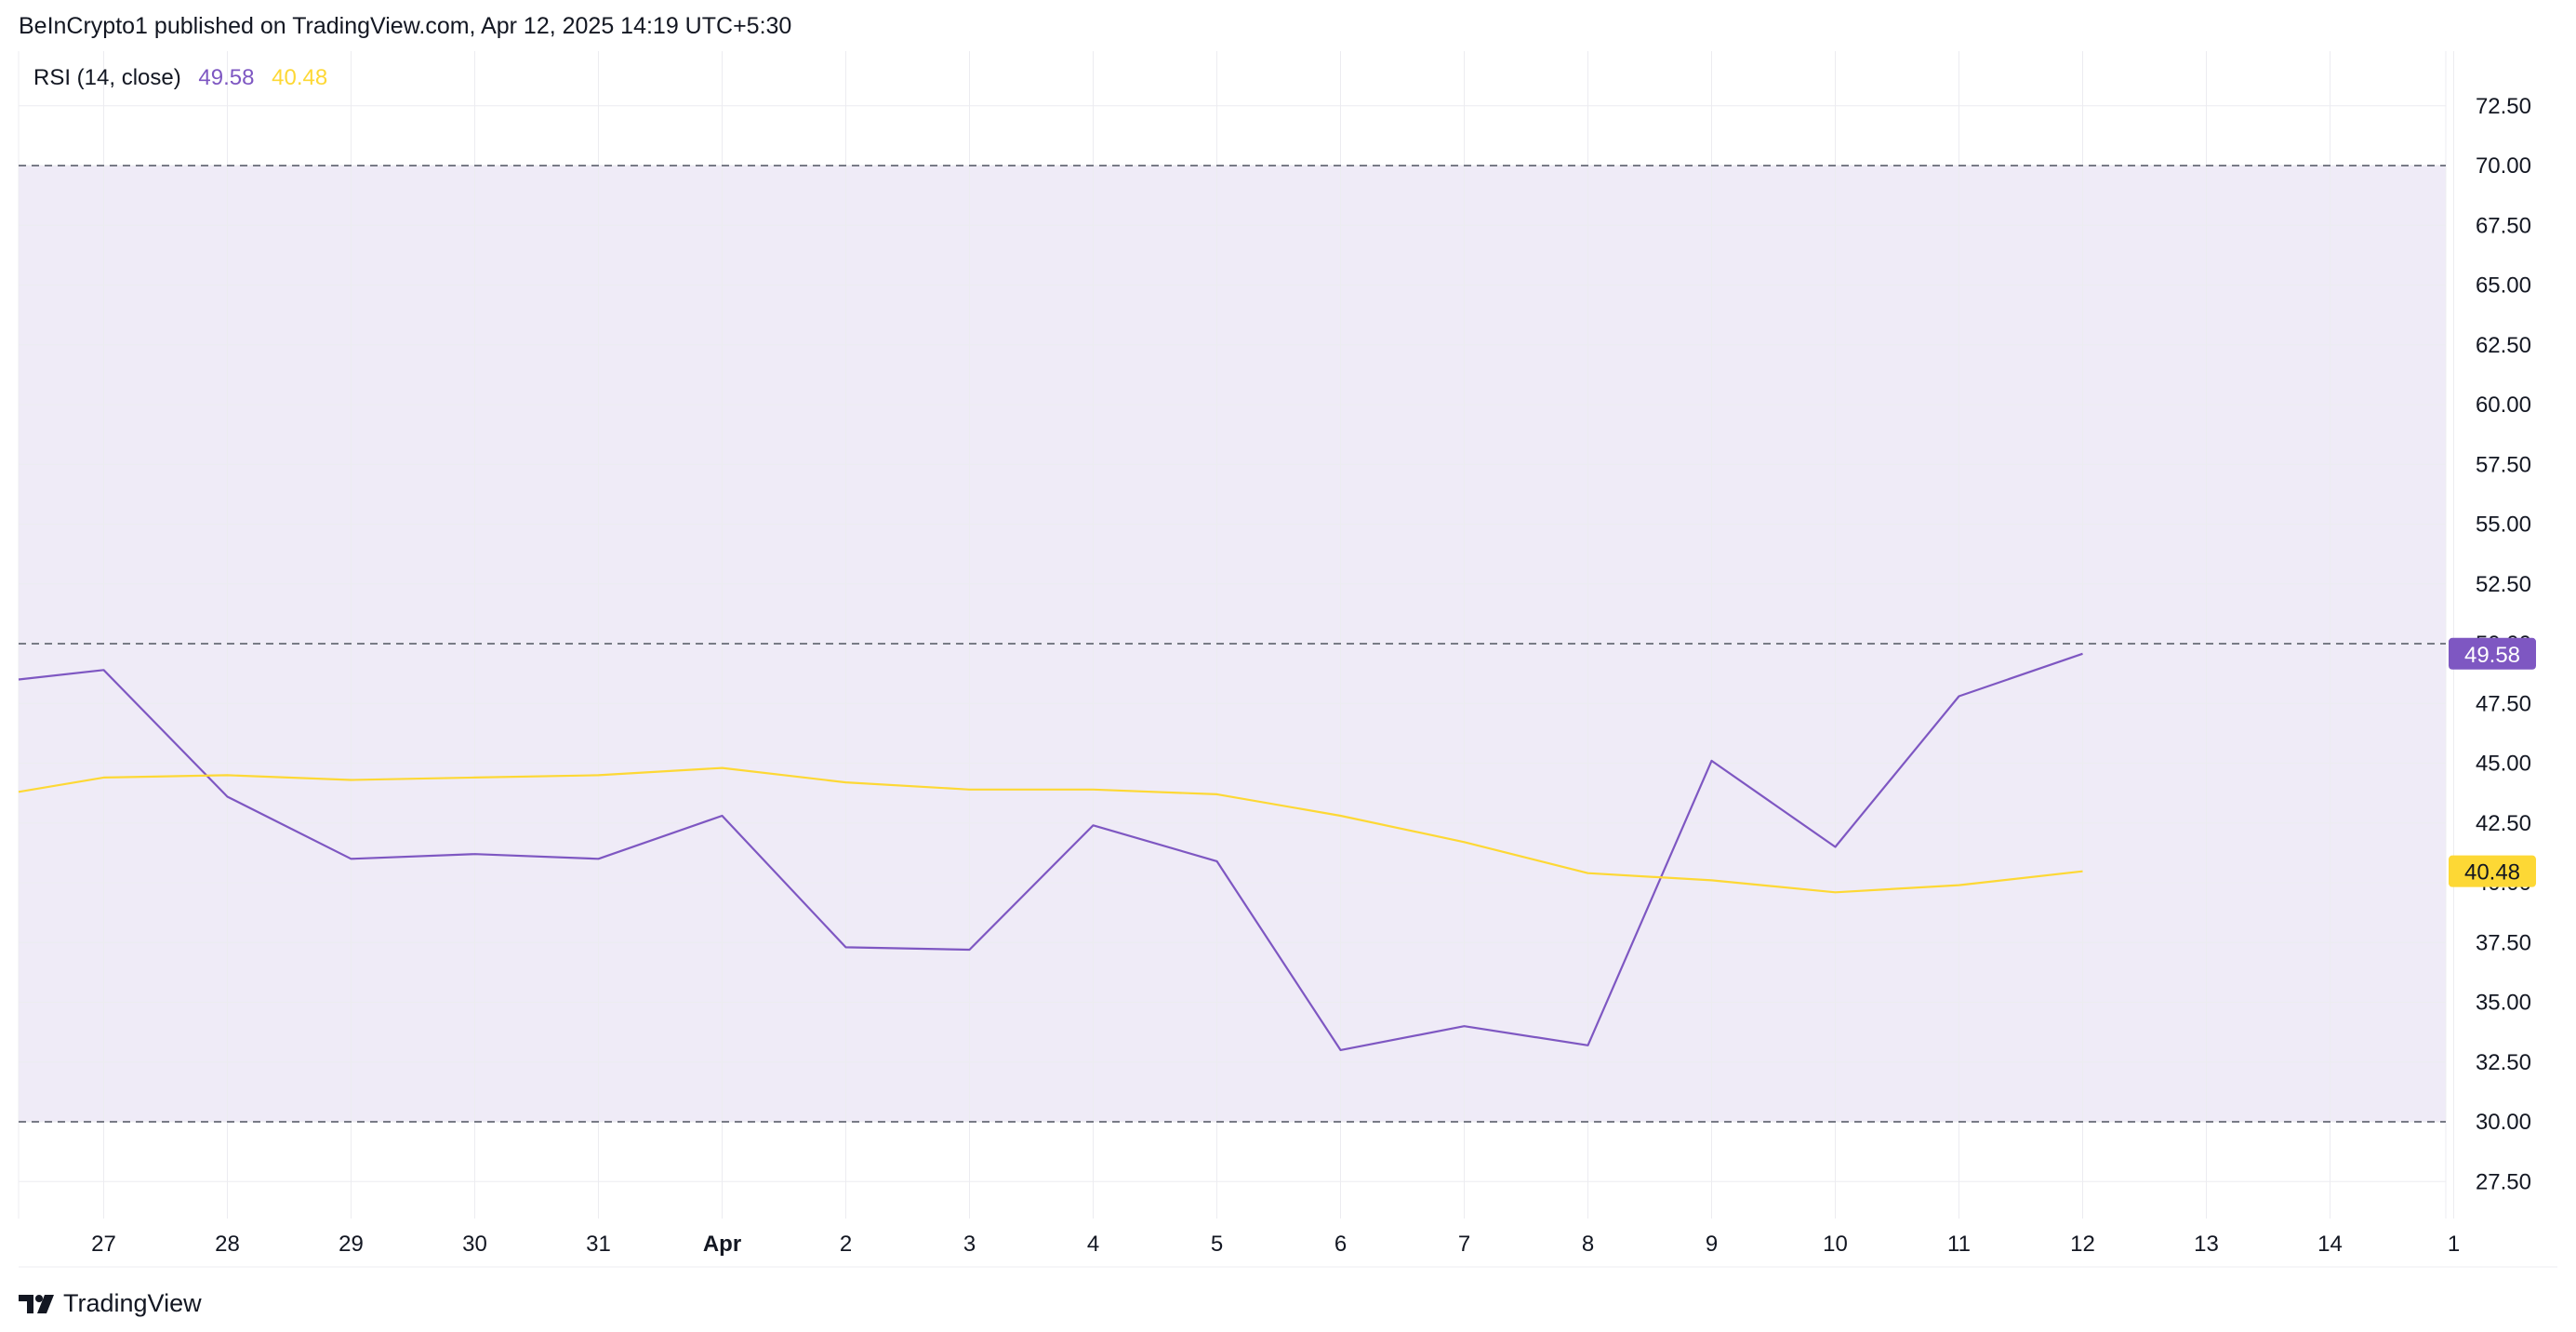  What do you see at coordinates (1050, 830) in the screenshot?
I see `rsi-ma-line` at bounding box center [1050, 830].